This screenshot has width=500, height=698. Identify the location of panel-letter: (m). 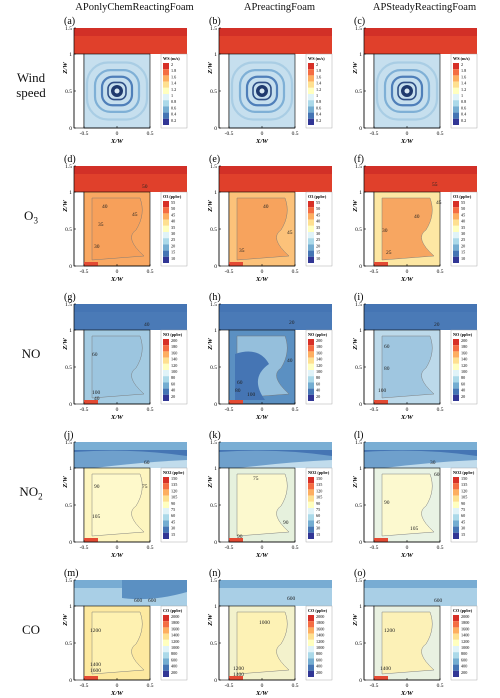
(71, 573).